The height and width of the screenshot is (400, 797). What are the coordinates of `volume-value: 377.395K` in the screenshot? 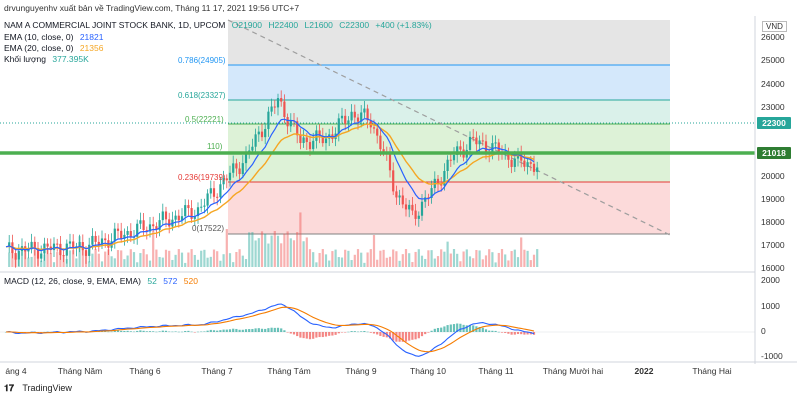 It's located at (70, 59).